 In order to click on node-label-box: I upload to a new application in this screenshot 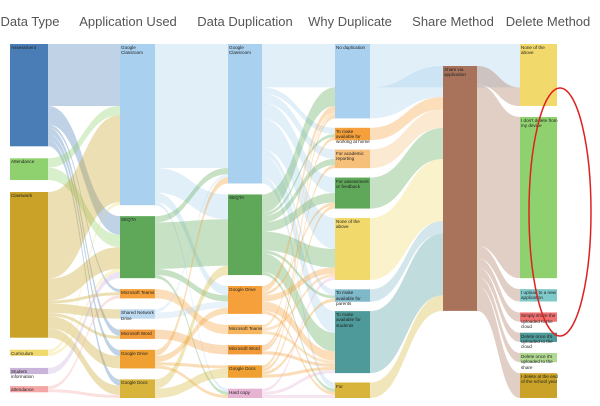, I will do `click(538, 295)`.